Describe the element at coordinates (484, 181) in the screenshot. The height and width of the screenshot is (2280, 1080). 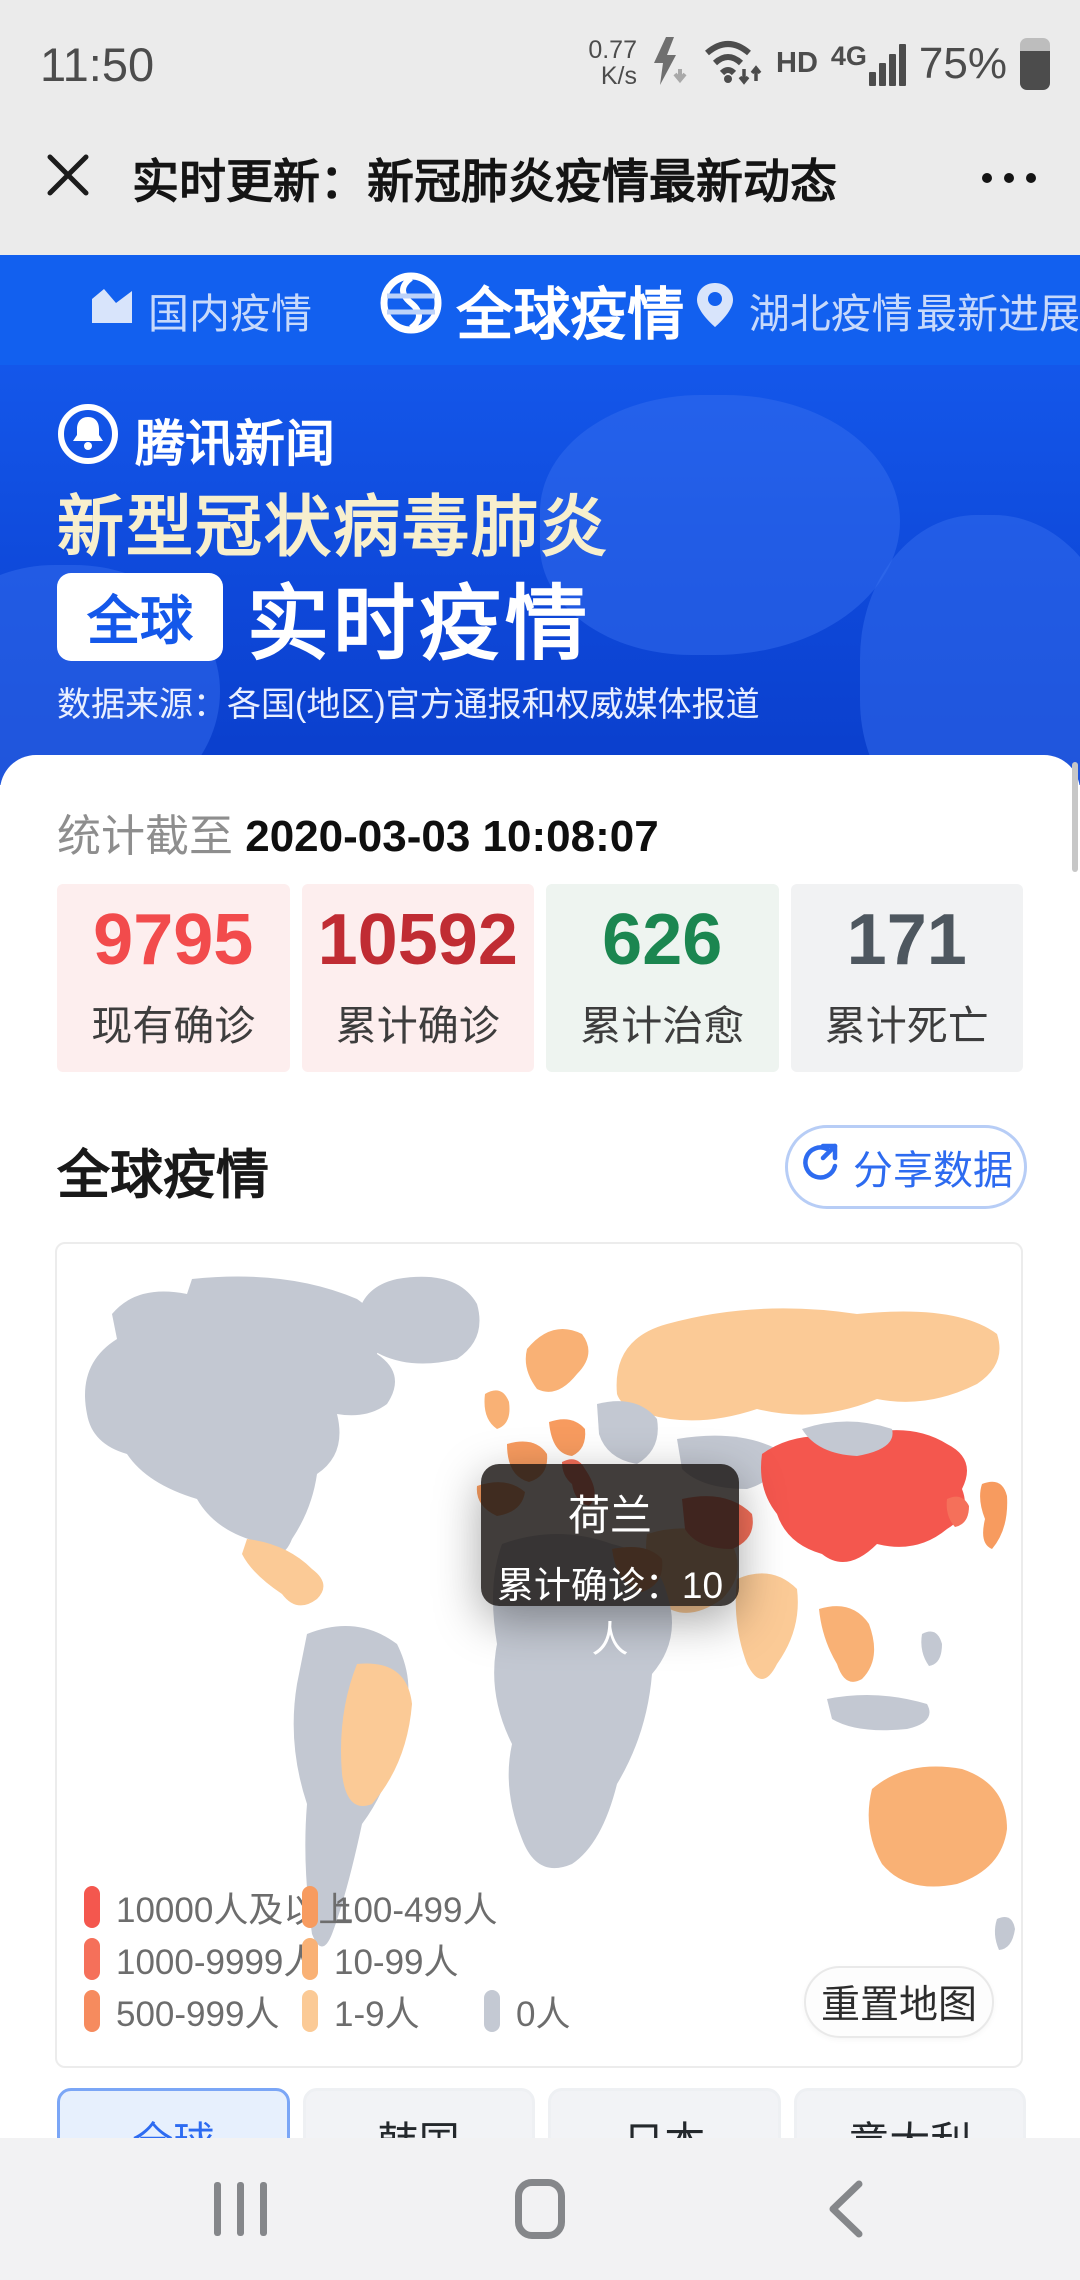
I see `page-title: 实时更新：新冠肺炎疫情最新动态` at that location.